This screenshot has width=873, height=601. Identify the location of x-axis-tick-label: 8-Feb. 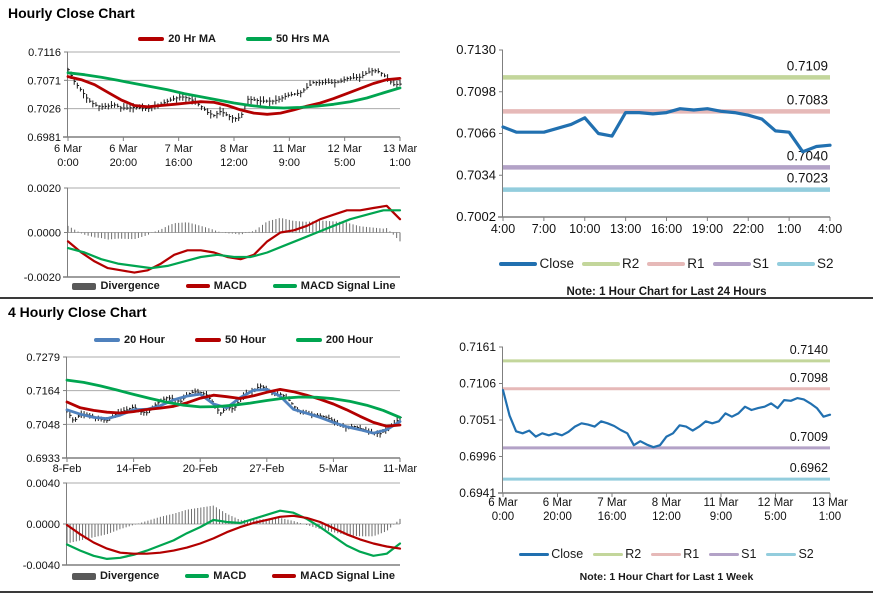
(67, 469).